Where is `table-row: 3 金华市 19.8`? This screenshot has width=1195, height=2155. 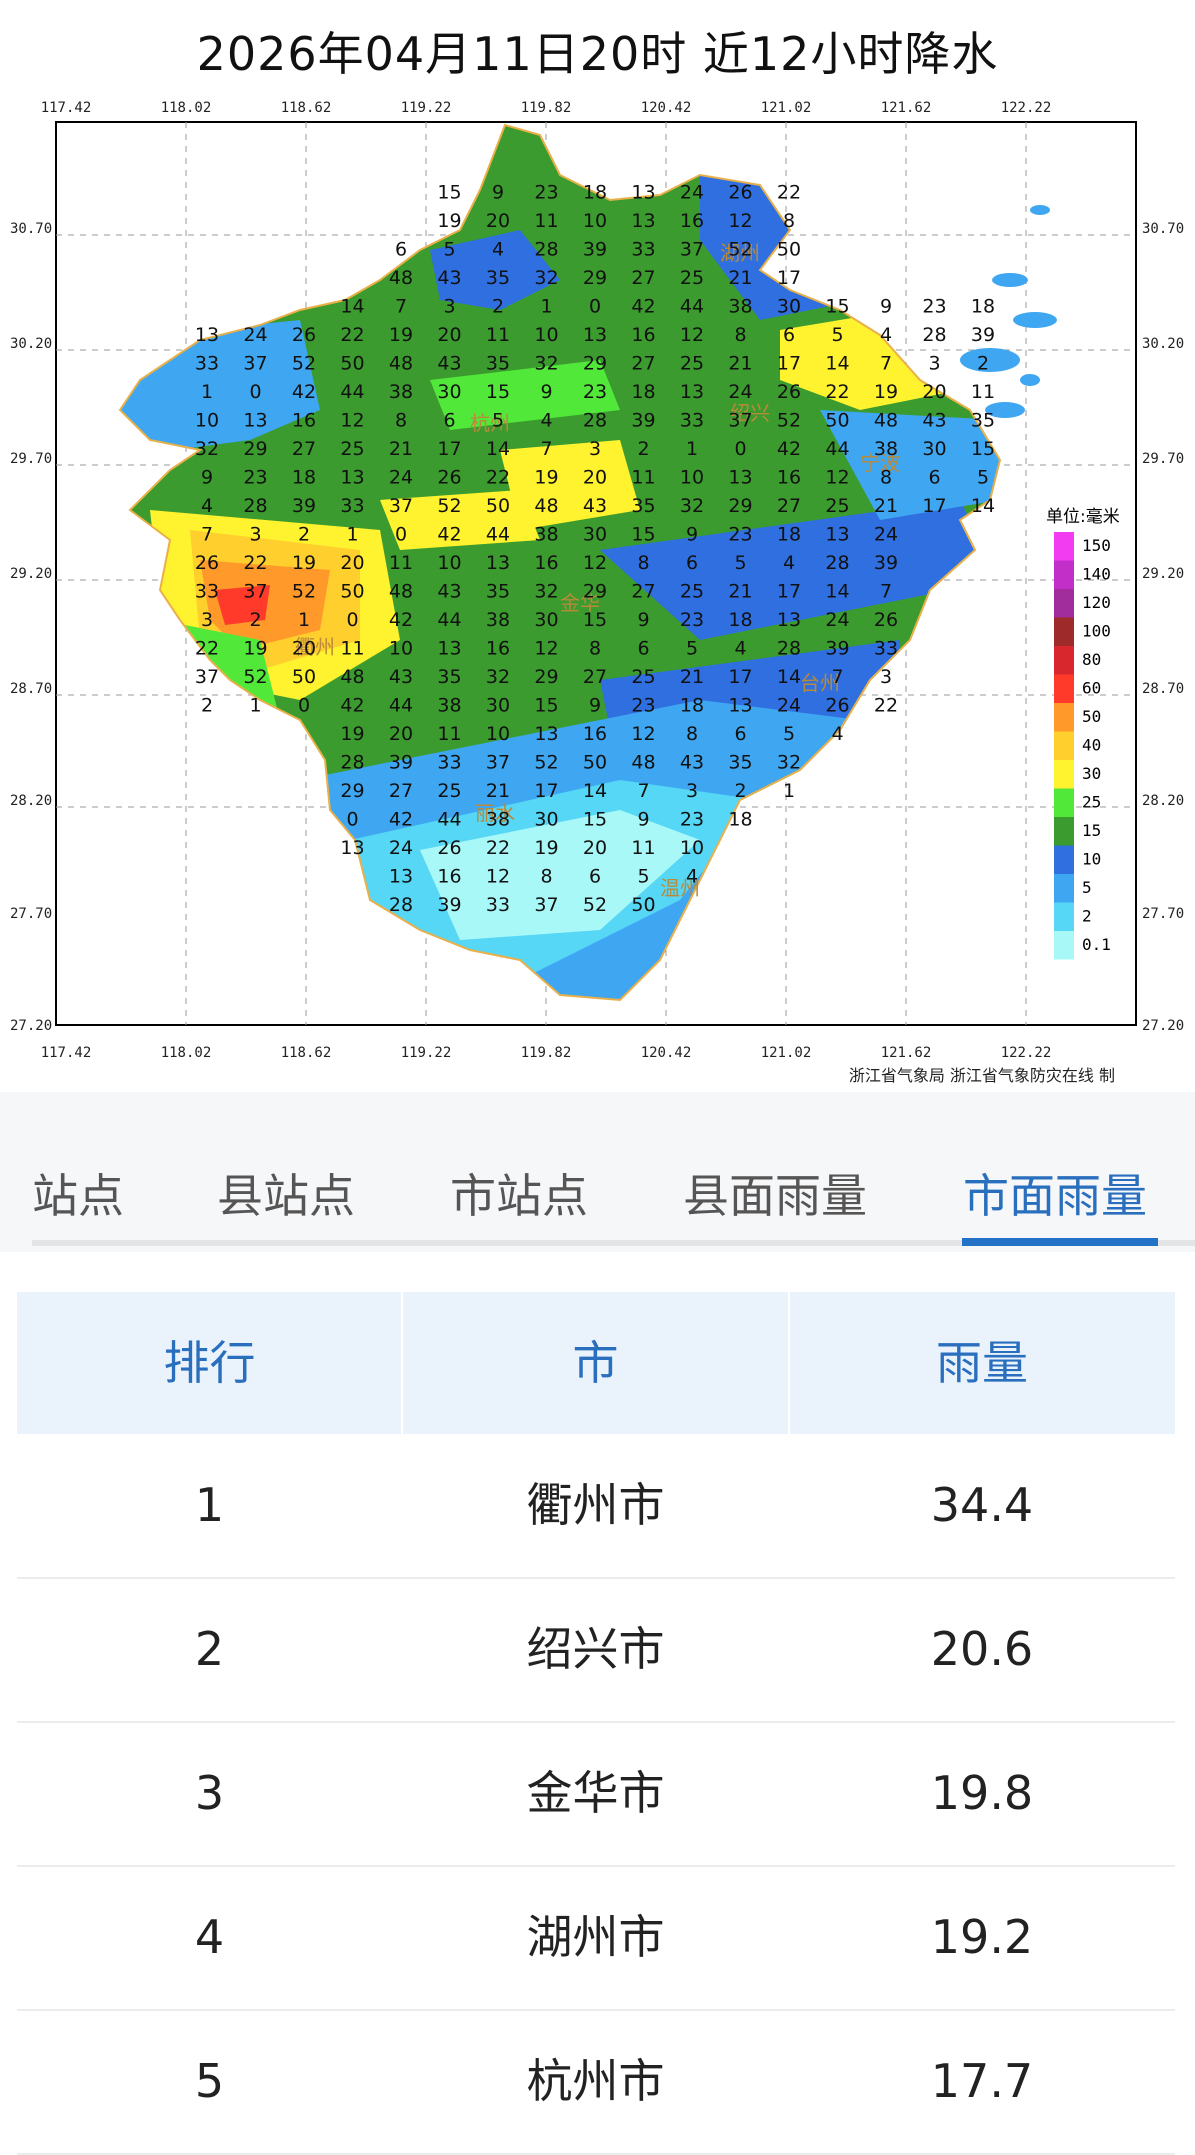 table-row: 3 金华市 19.8 is located at coordinates (596, 1794).